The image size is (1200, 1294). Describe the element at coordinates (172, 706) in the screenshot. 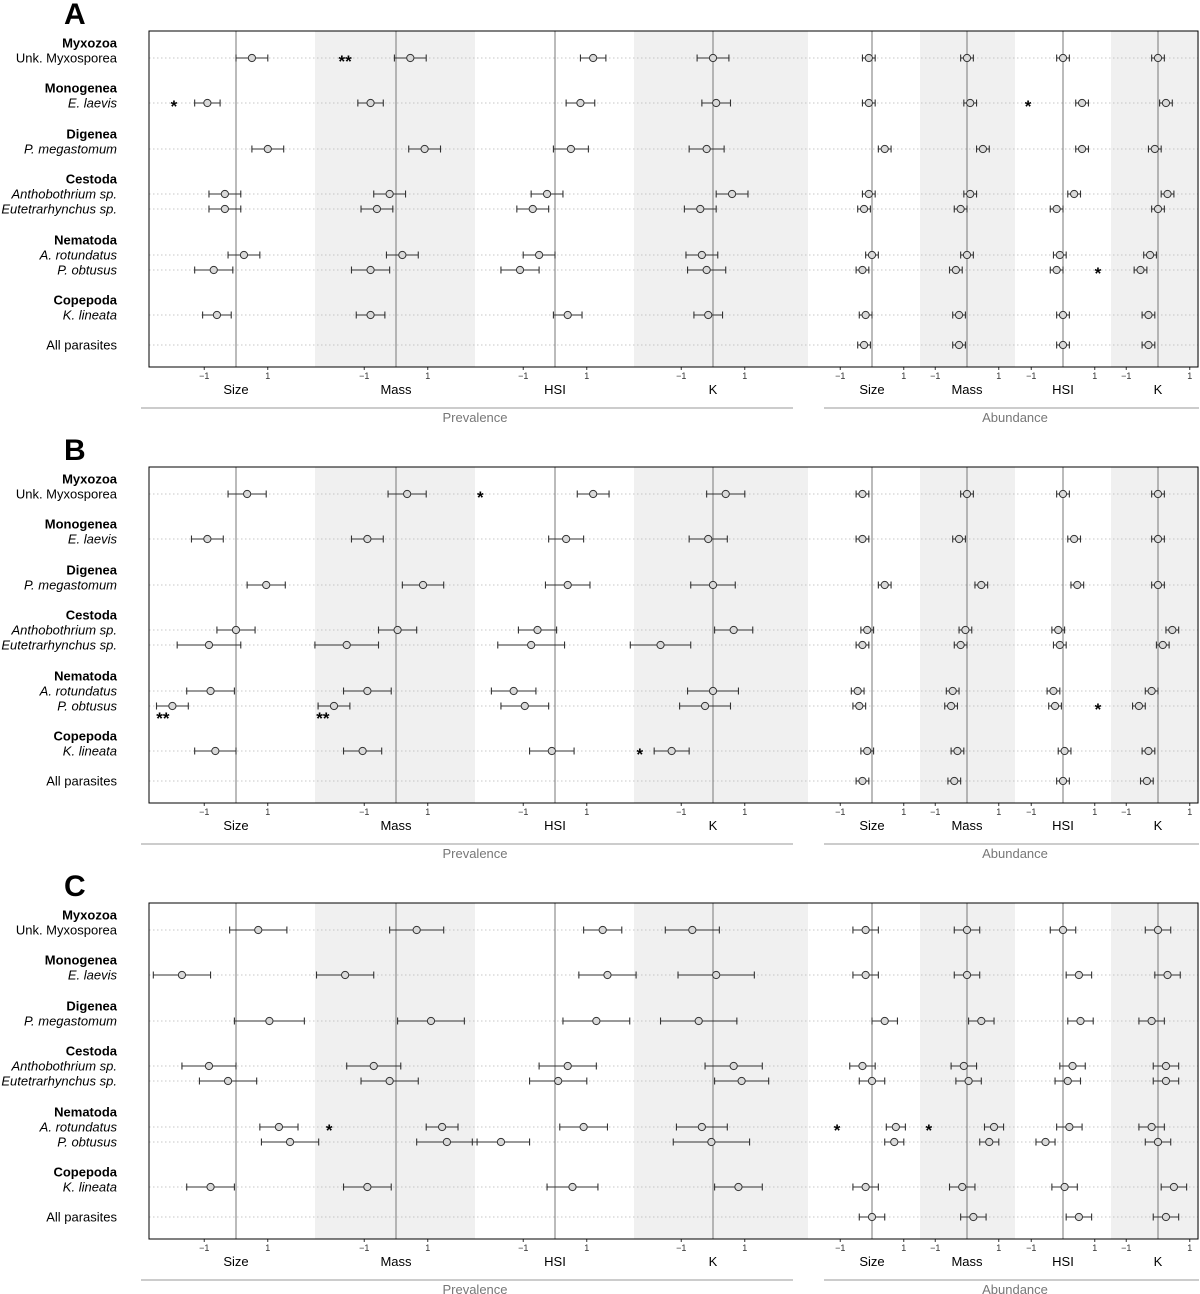

I see `prevalence-size-p-obtusus-point` at that location.